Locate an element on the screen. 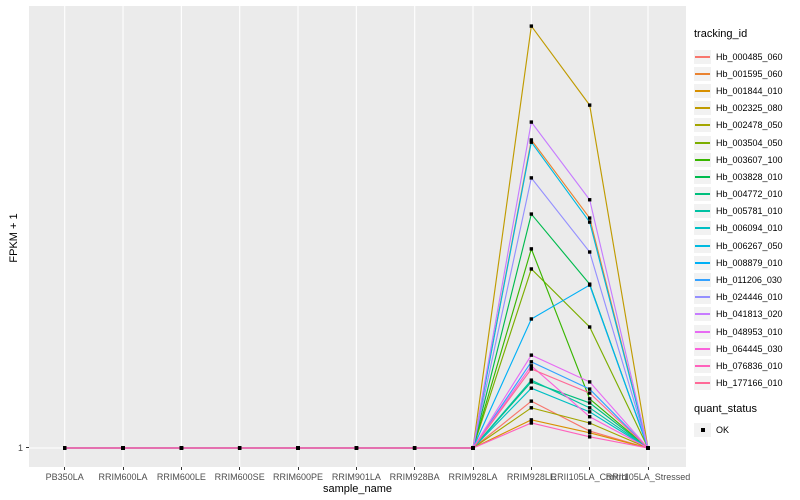  legend-item-Hb_002325_080: Hb_002325_080 is located at coordinates (747, 108).